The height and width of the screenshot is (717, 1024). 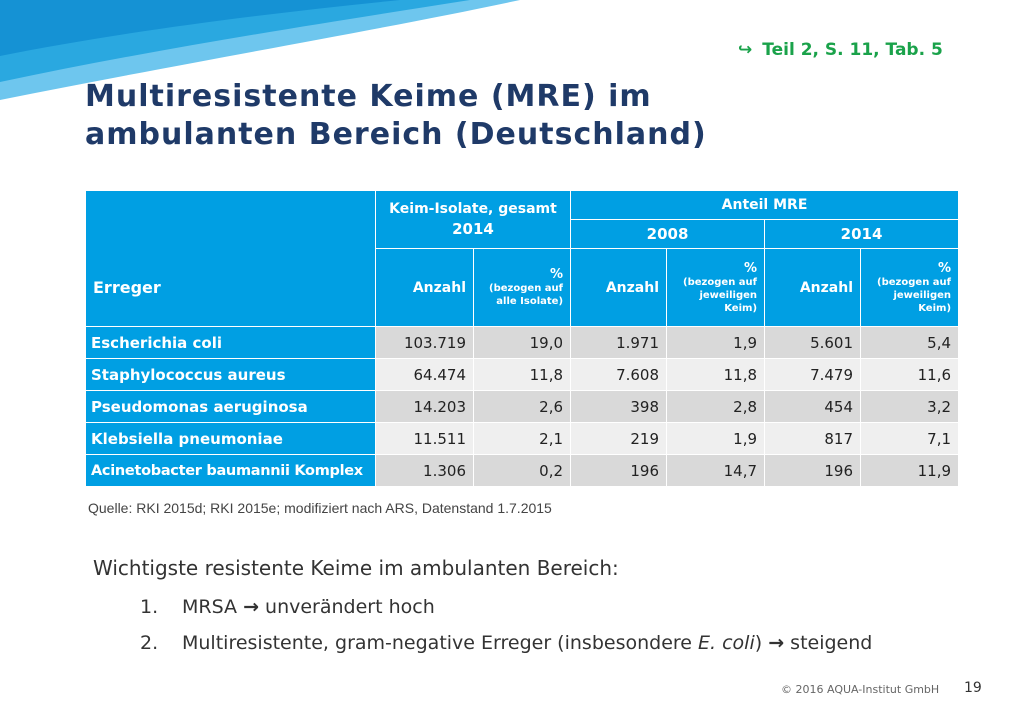 What do you see at coordinates (424, 470) in the screenshot?
I see `isolates-count: 1.306` at bounding box center [424, 470].